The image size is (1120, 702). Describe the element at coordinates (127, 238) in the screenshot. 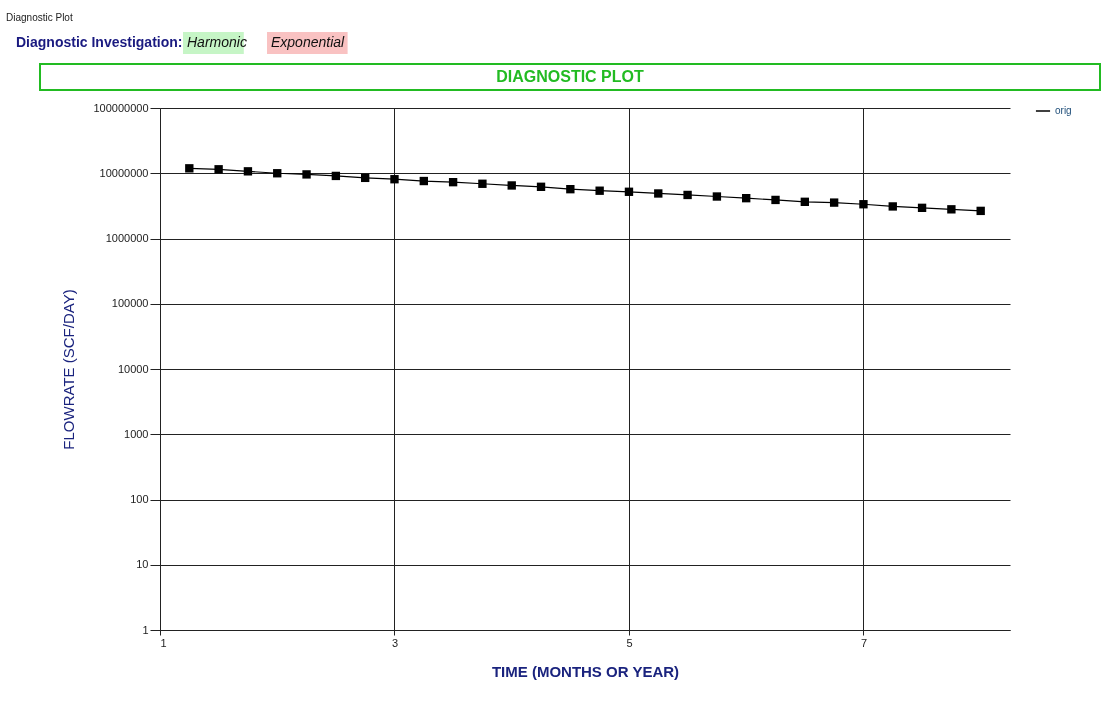

I see `y-tick-label: 1000000` at that location.